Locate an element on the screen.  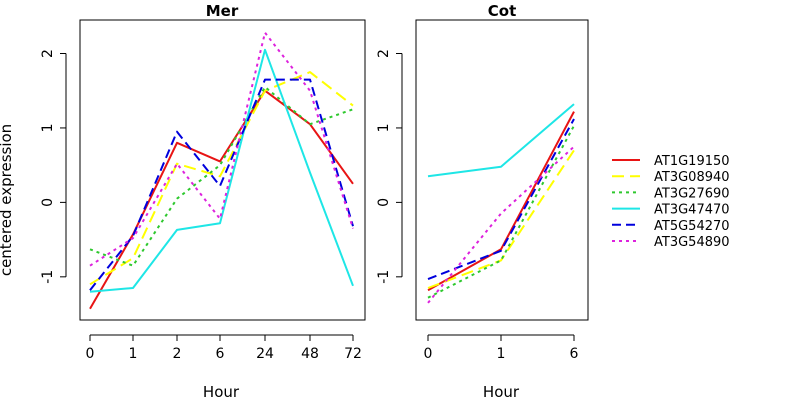
cot-series-at1g19150 is located at coordinates (501, 201).